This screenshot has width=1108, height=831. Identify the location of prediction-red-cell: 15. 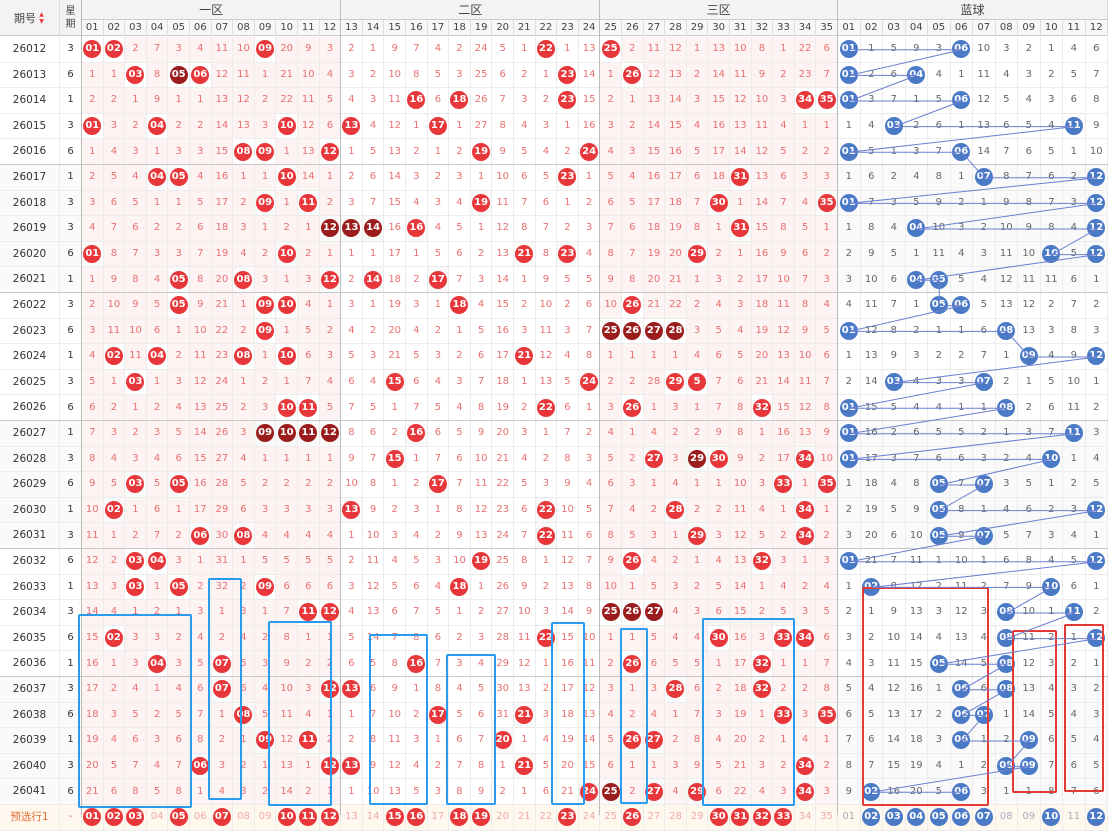
(395, 818).